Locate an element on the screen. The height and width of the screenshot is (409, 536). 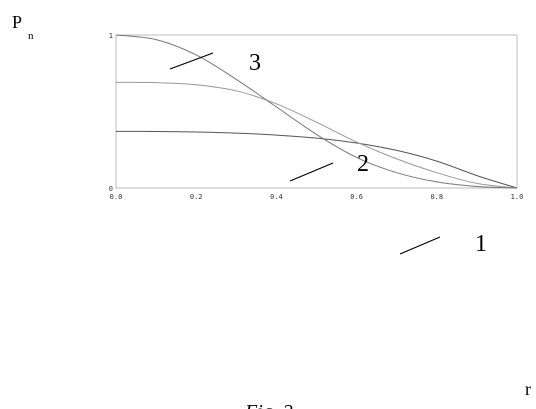
y-tick-label: 1 is located at coordinates (111, 36).